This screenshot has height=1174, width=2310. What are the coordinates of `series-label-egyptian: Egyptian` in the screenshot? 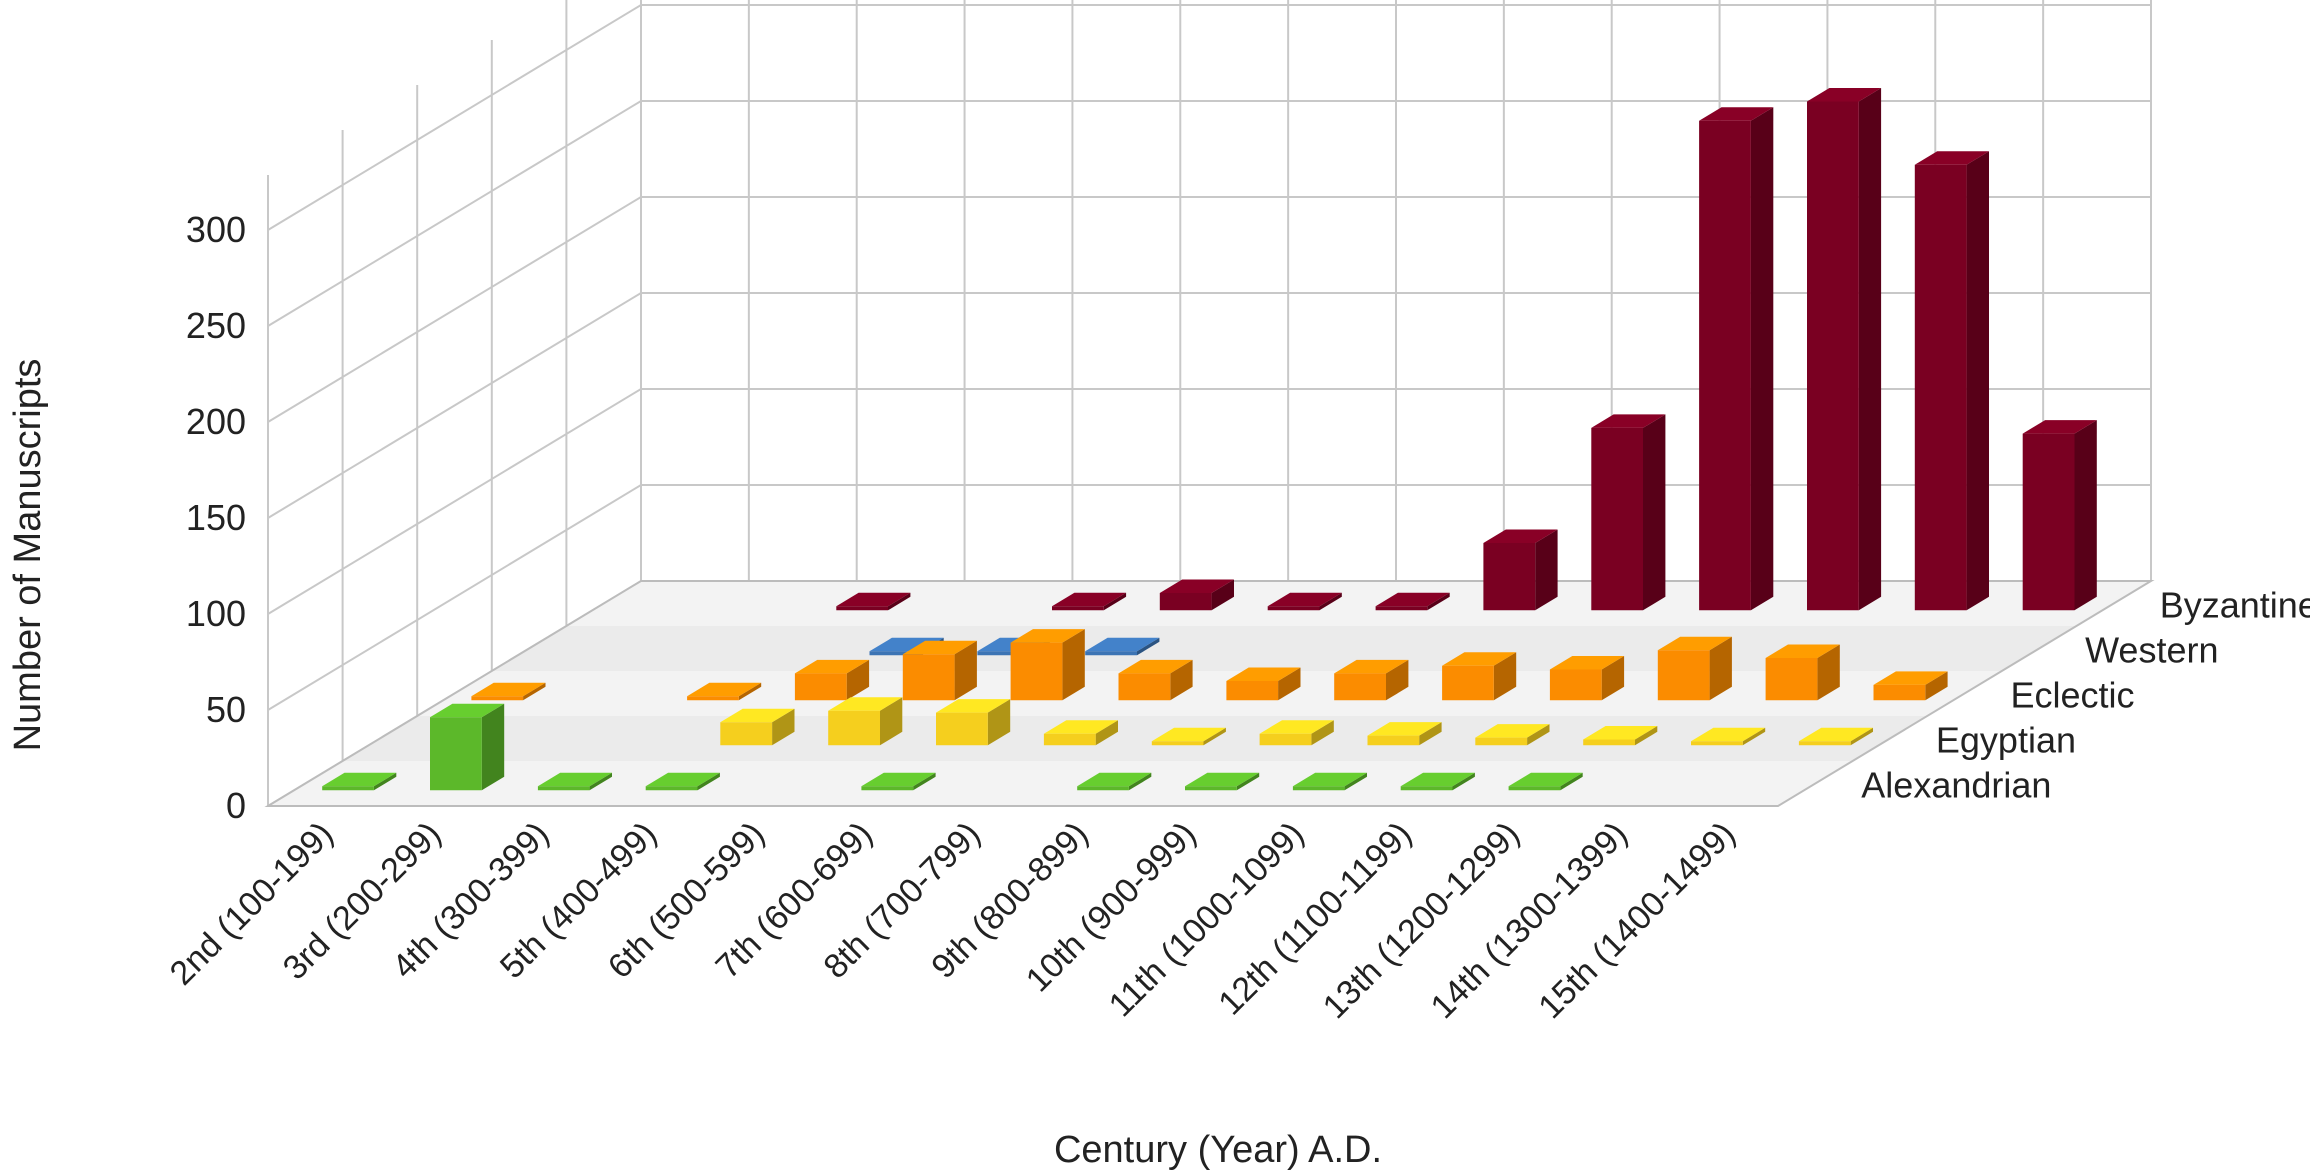 It's located at (2006, 740).